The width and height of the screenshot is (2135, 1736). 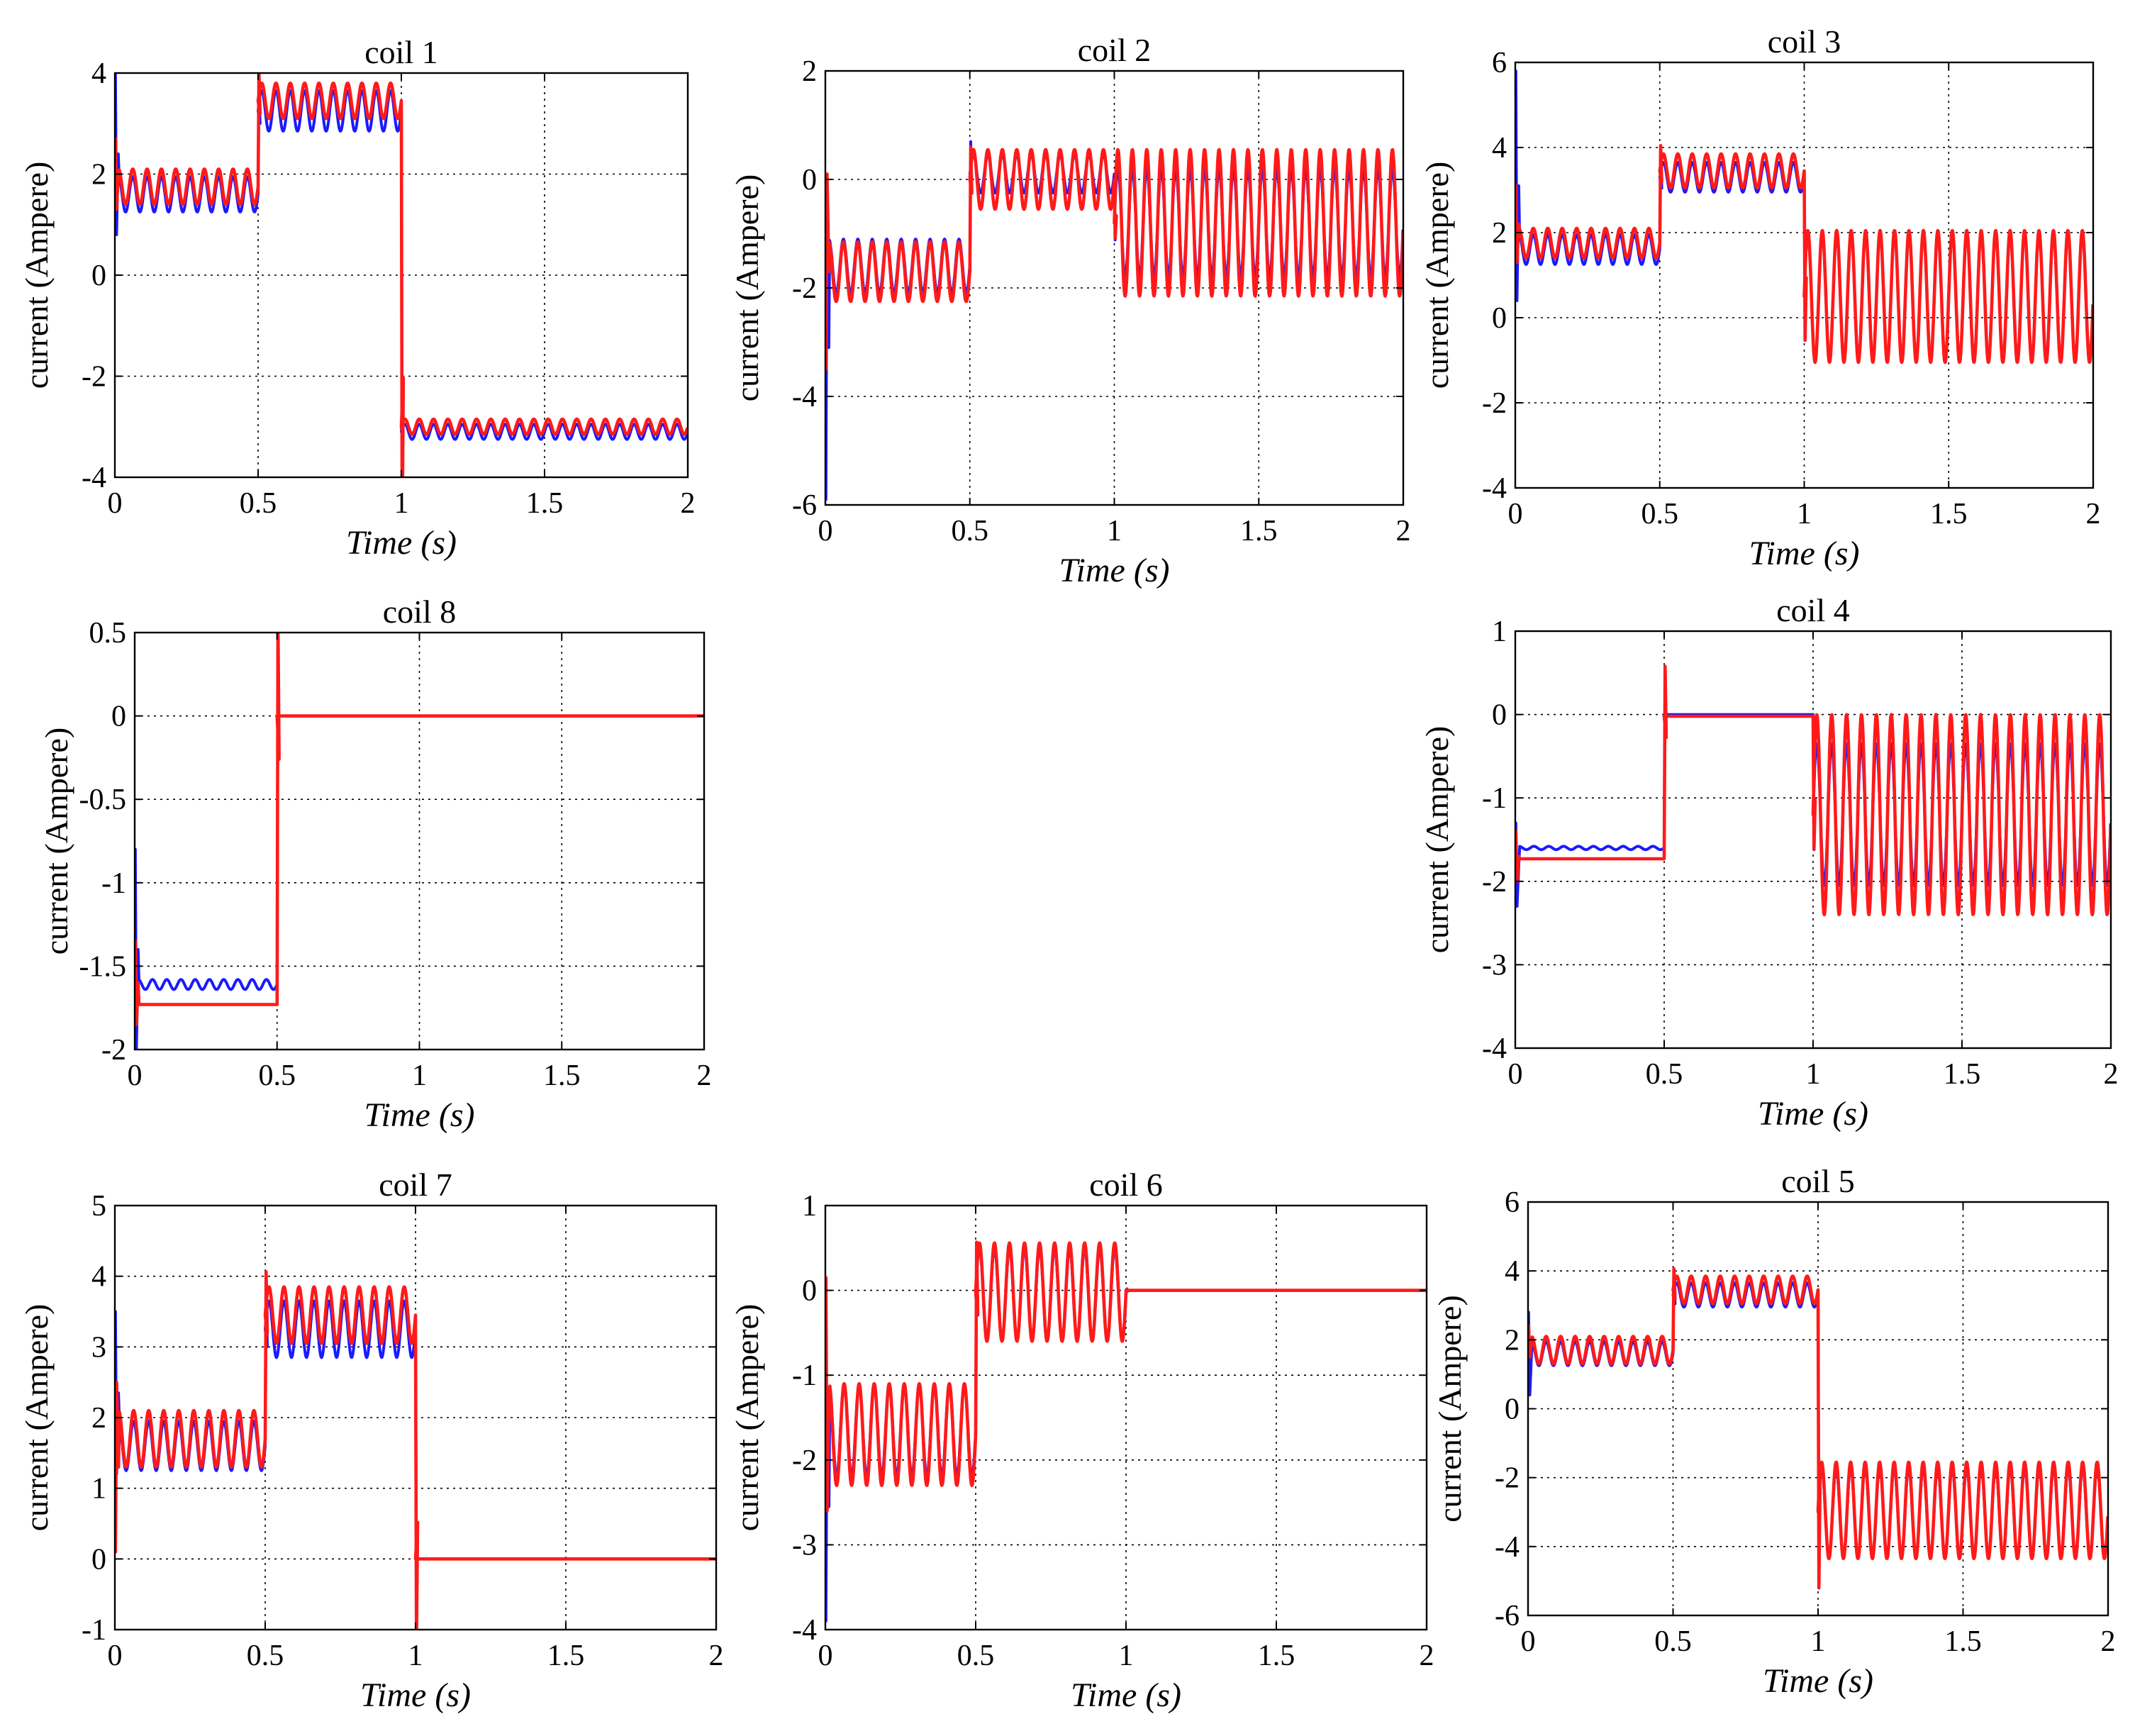 I want to click on y-tick-label: 0.5, so click(x=108, y=633).